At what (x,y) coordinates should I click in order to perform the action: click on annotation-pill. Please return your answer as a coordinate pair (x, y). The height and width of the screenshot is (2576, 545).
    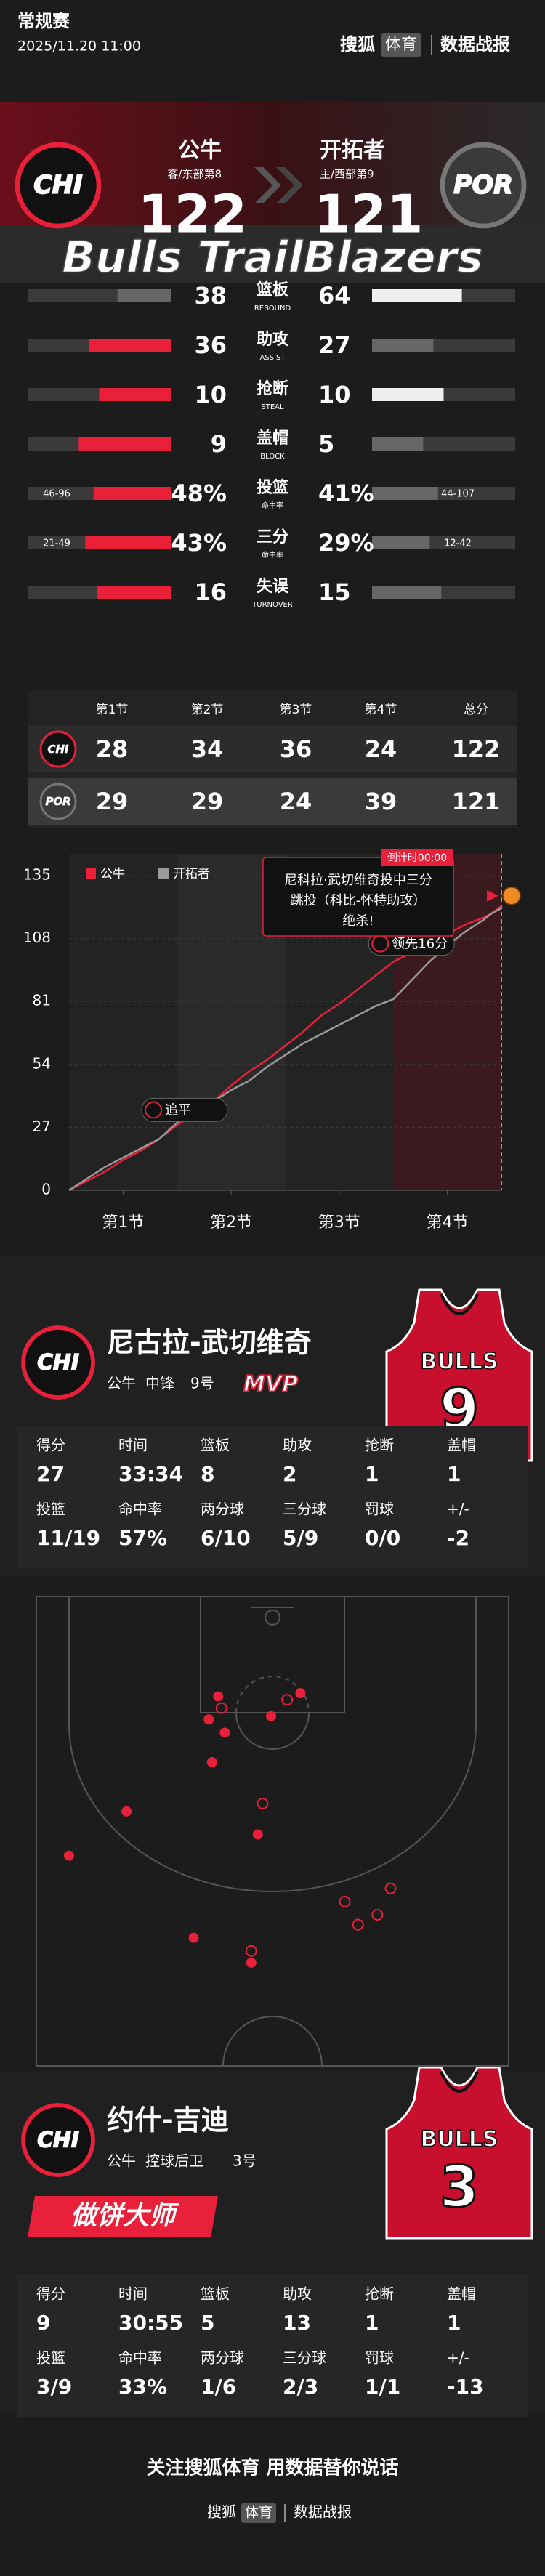
    Looking at the image, I should click on (184, 1110).